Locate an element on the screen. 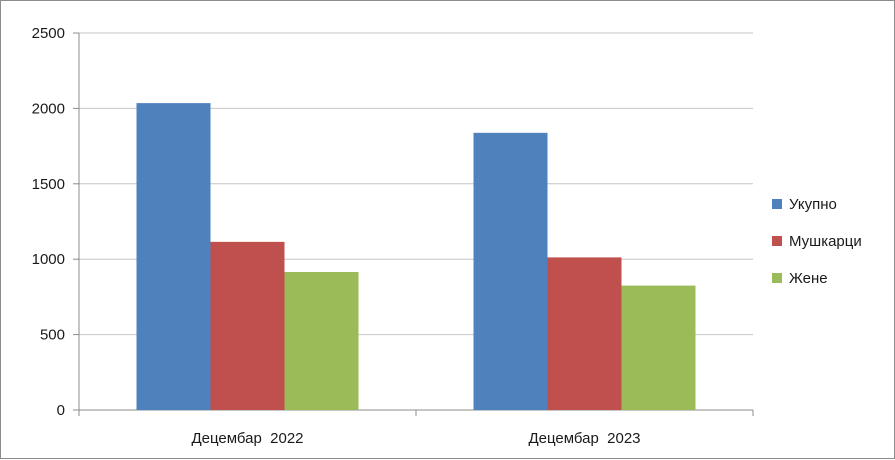 This screenshot has height=460, width=895. y-tick-labels: 0 500 1000 1500 2000 2500 is located at coordinates (48, 222).